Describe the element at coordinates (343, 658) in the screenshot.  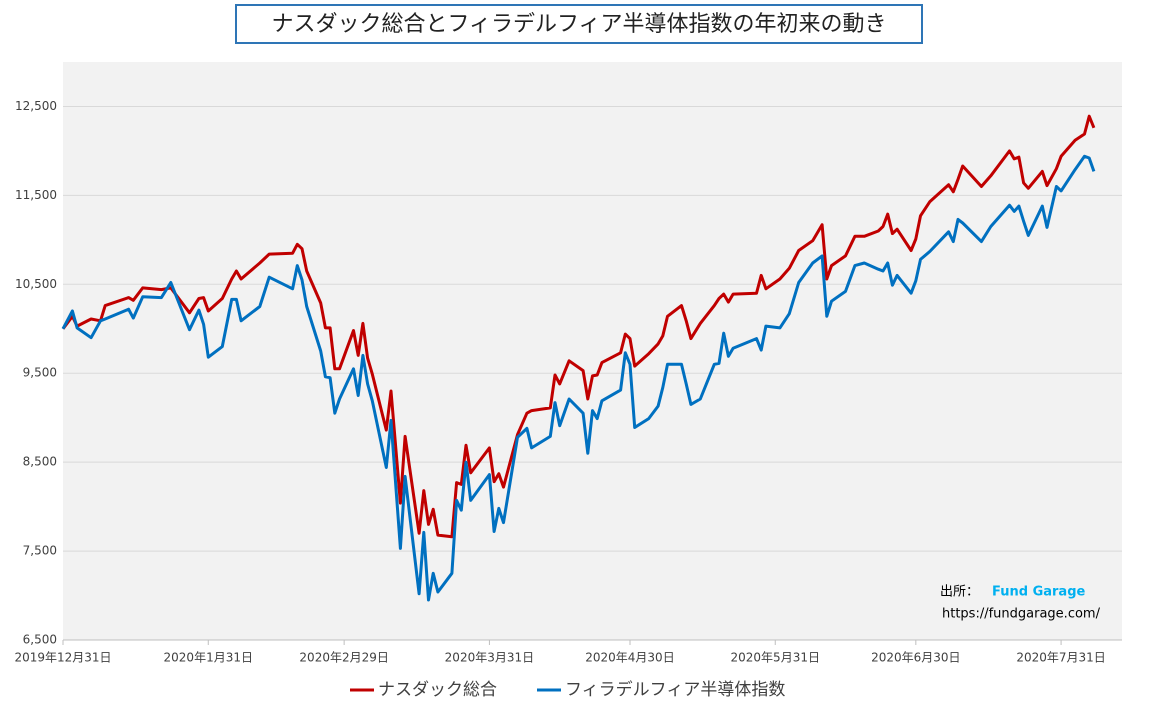
I see `x-tick-label: 2020年2月29日` at that location.